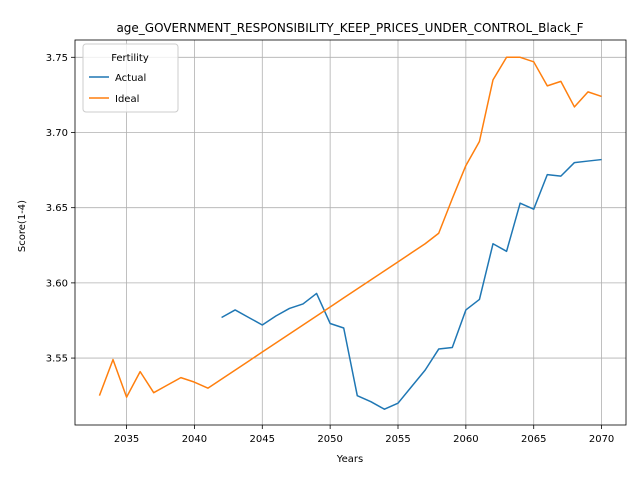  Describe the element at coordinates (57, 133) in the screenshot. I see `y-tick-label: 3.70` at that location.